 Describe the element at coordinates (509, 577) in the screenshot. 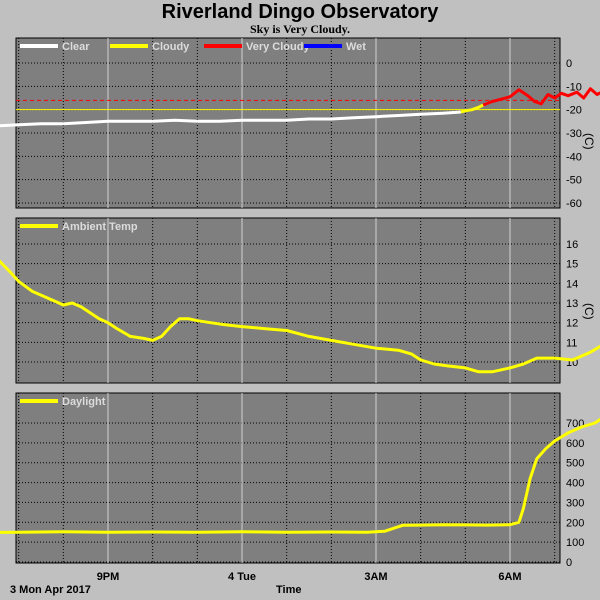

I see `x-tick-label: 6AM` at that location.